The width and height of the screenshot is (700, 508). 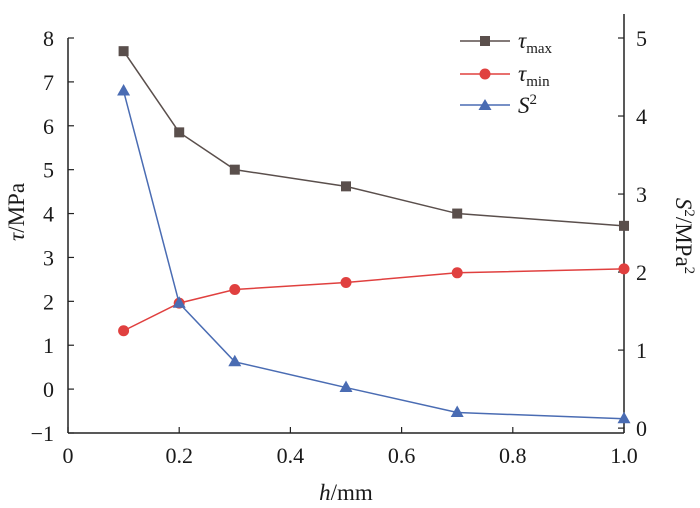 I want to click on y-left-tick-label: −1, so click(x=42, y=433).